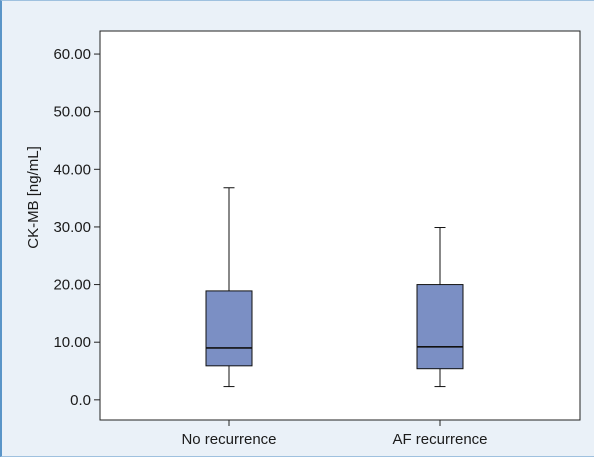  I want to click on y-tick-label: 0.0, so click(80, 400).